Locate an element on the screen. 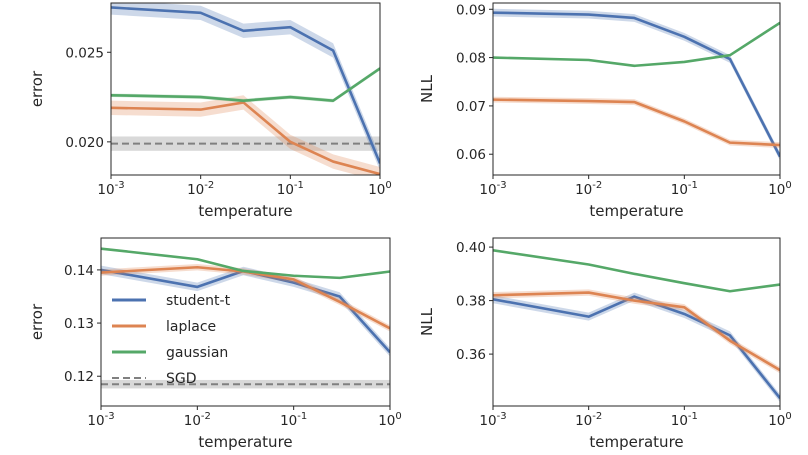  y-tick-label: 0.07 is located at coordinates (471, 107).